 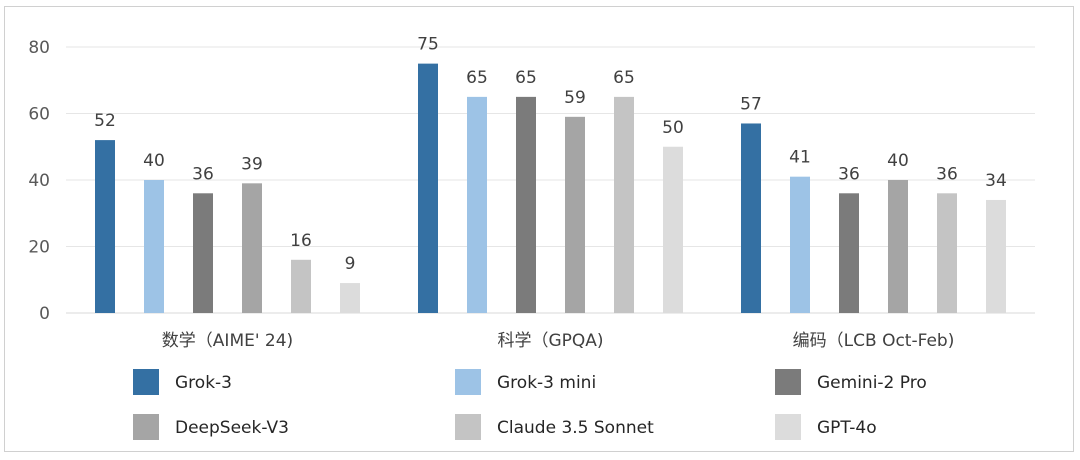 I want to click on y-tick-label: 40, so click(x=39, y=181).